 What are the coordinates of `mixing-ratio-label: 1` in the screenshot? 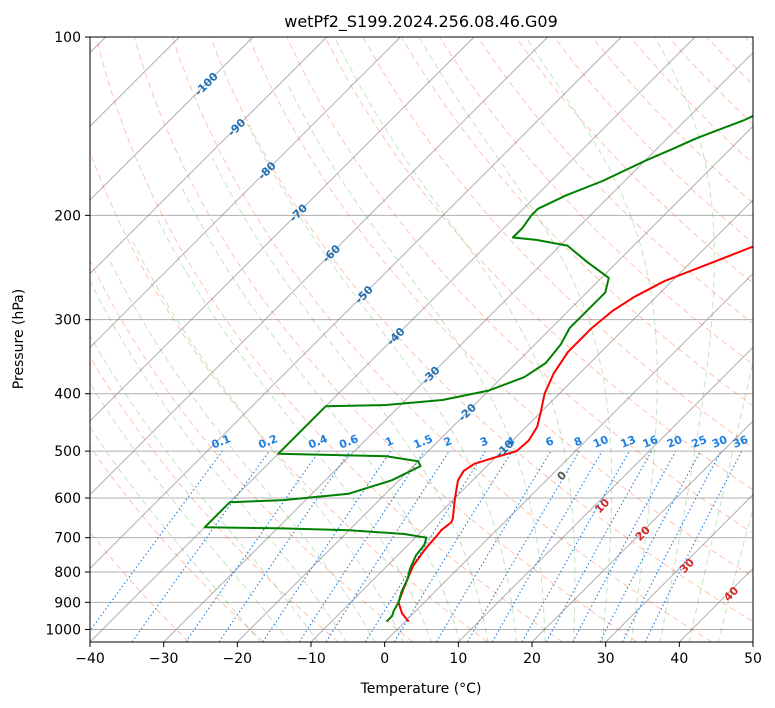 It's located at (389, 441).